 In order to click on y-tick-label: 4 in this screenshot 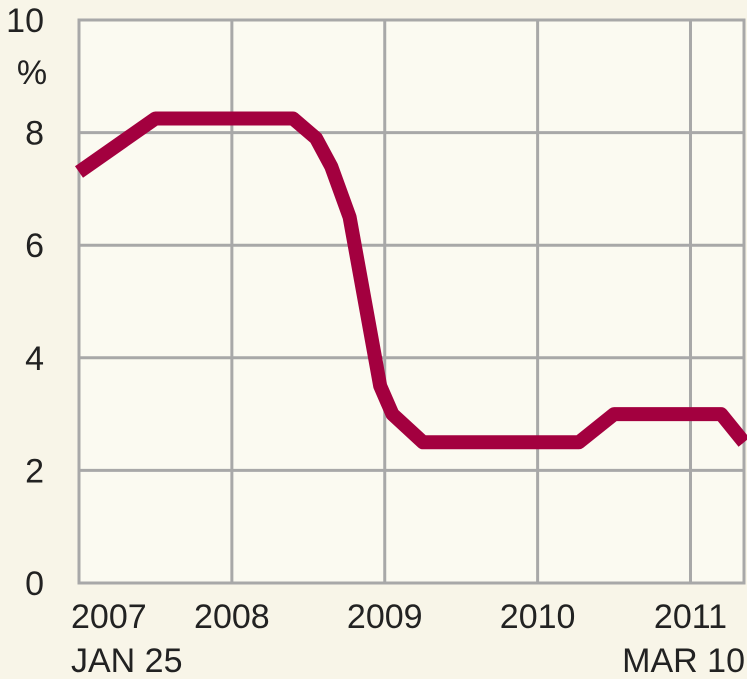, I will do `click(34, 359)`.